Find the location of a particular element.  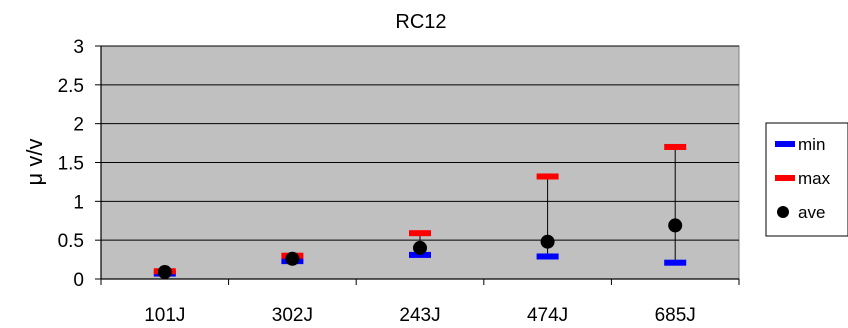

legend-min-swatch is located at coordinates (785, 144).